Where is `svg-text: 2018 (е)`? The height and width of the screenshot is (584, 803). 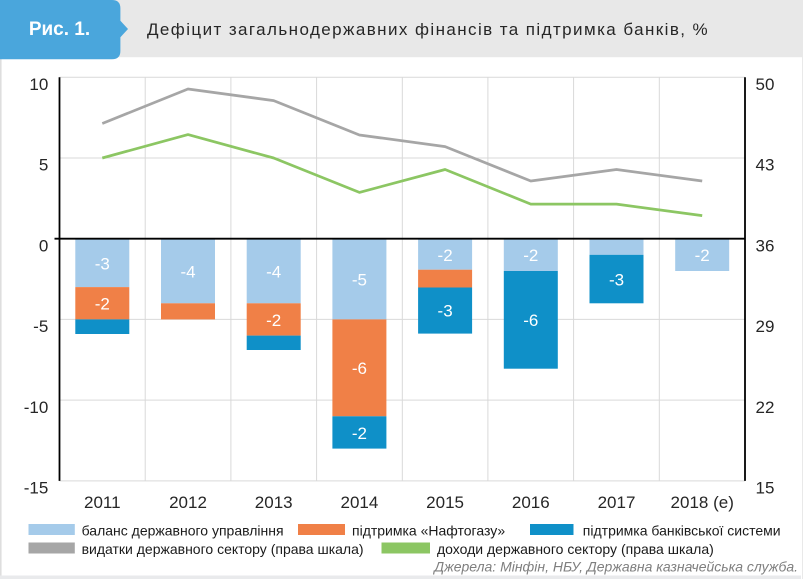 svg-text: 2018 (е) is located at coordinates (702, 502).